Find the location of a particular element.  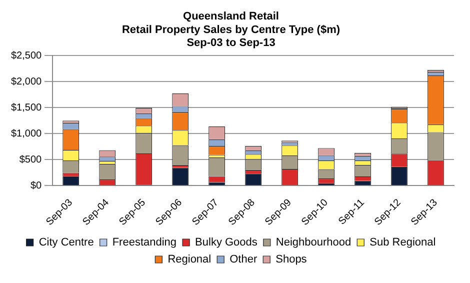

legend-label: Regional is located at coordinates (190, 260).